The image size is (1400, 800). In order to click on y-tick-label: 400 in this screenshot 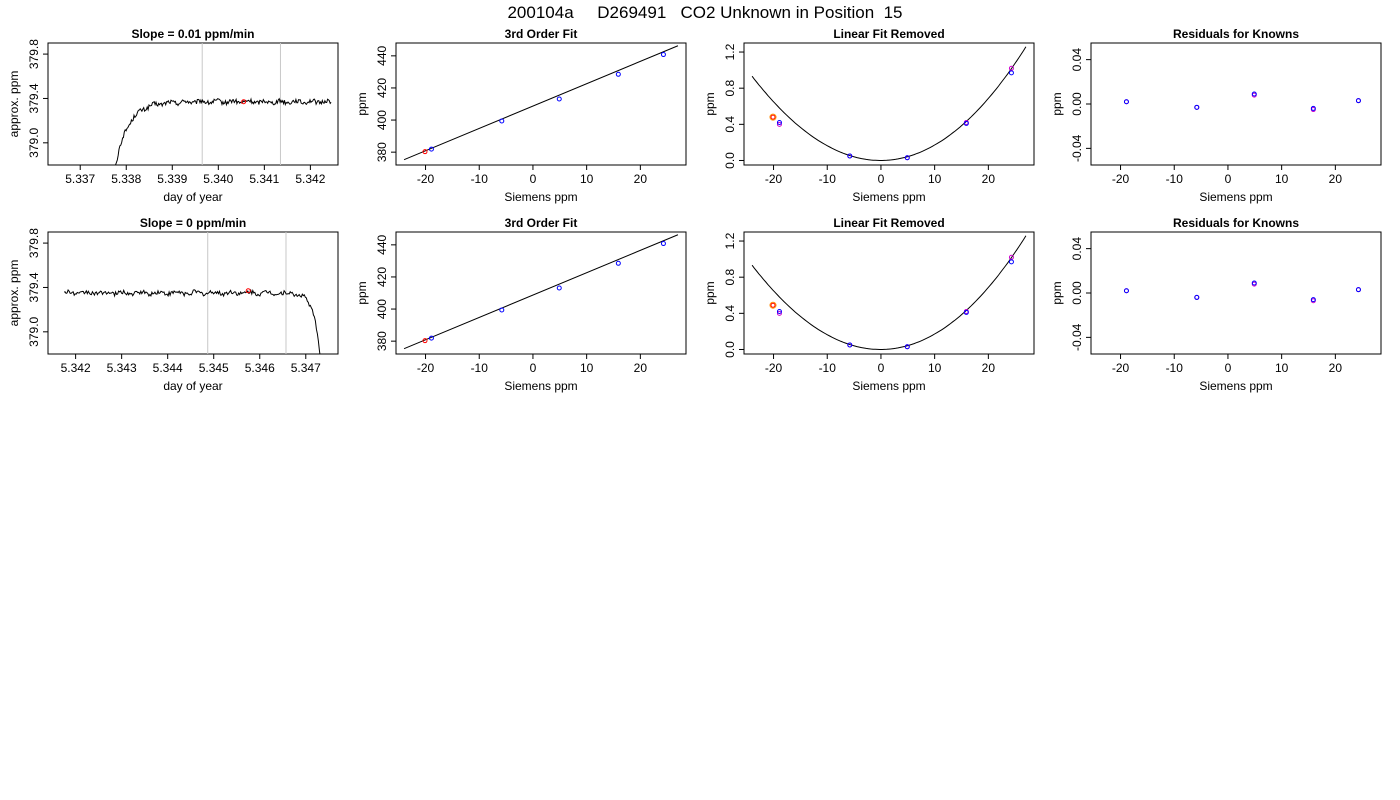, I will do `click(382, 309)`.